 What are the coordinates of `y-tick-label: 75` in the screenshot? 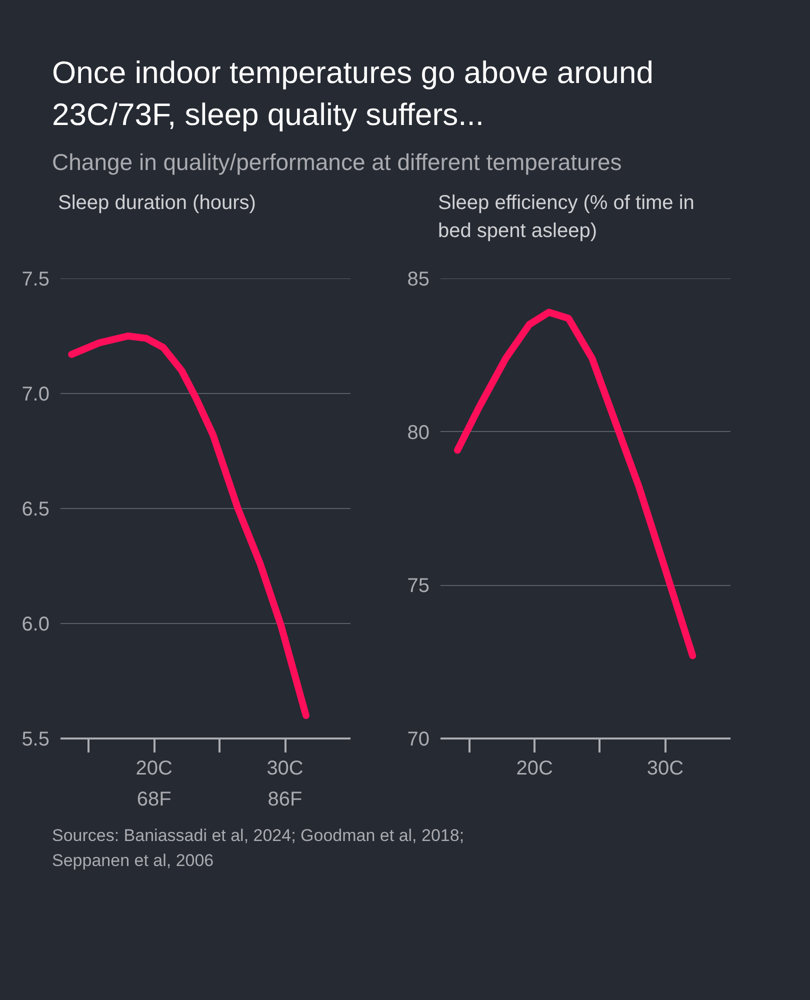 It's located at (418, 585).